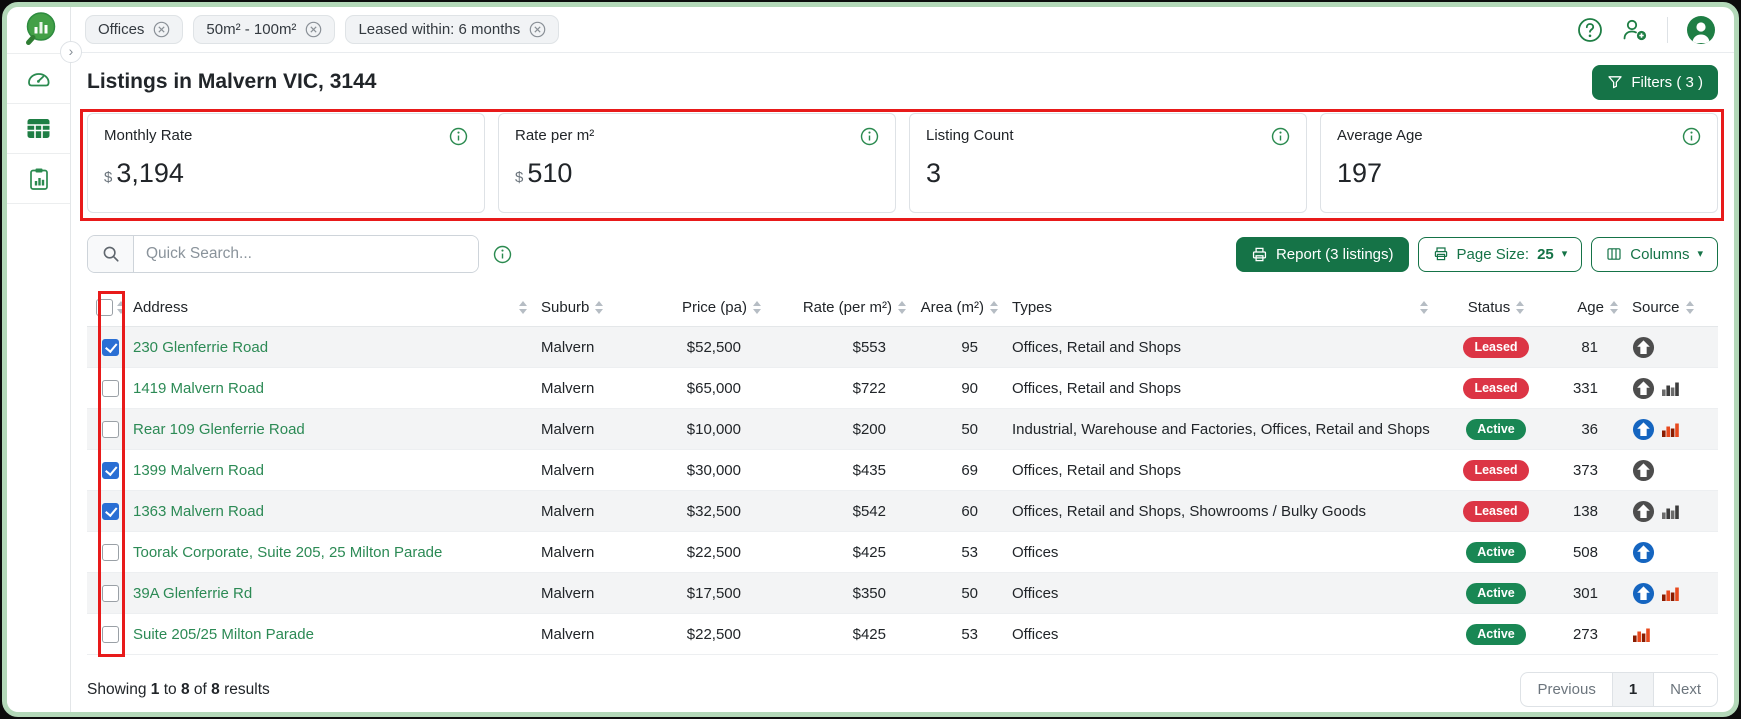  What do you see at coordinates (1545, 254) in the screenshot?
I see `page-size-value: 25` at bounding box center [1545, 254].